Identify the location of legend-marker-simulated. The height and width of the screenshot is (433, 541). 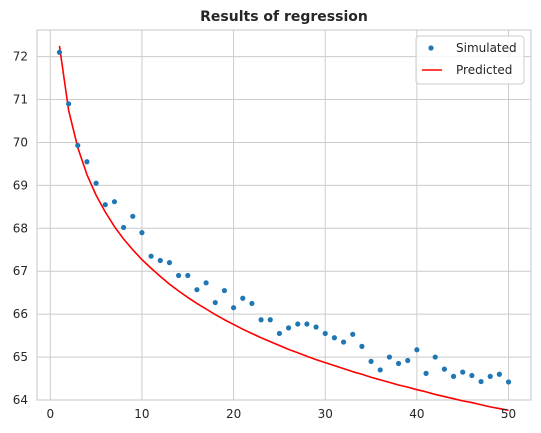
(431, 48).